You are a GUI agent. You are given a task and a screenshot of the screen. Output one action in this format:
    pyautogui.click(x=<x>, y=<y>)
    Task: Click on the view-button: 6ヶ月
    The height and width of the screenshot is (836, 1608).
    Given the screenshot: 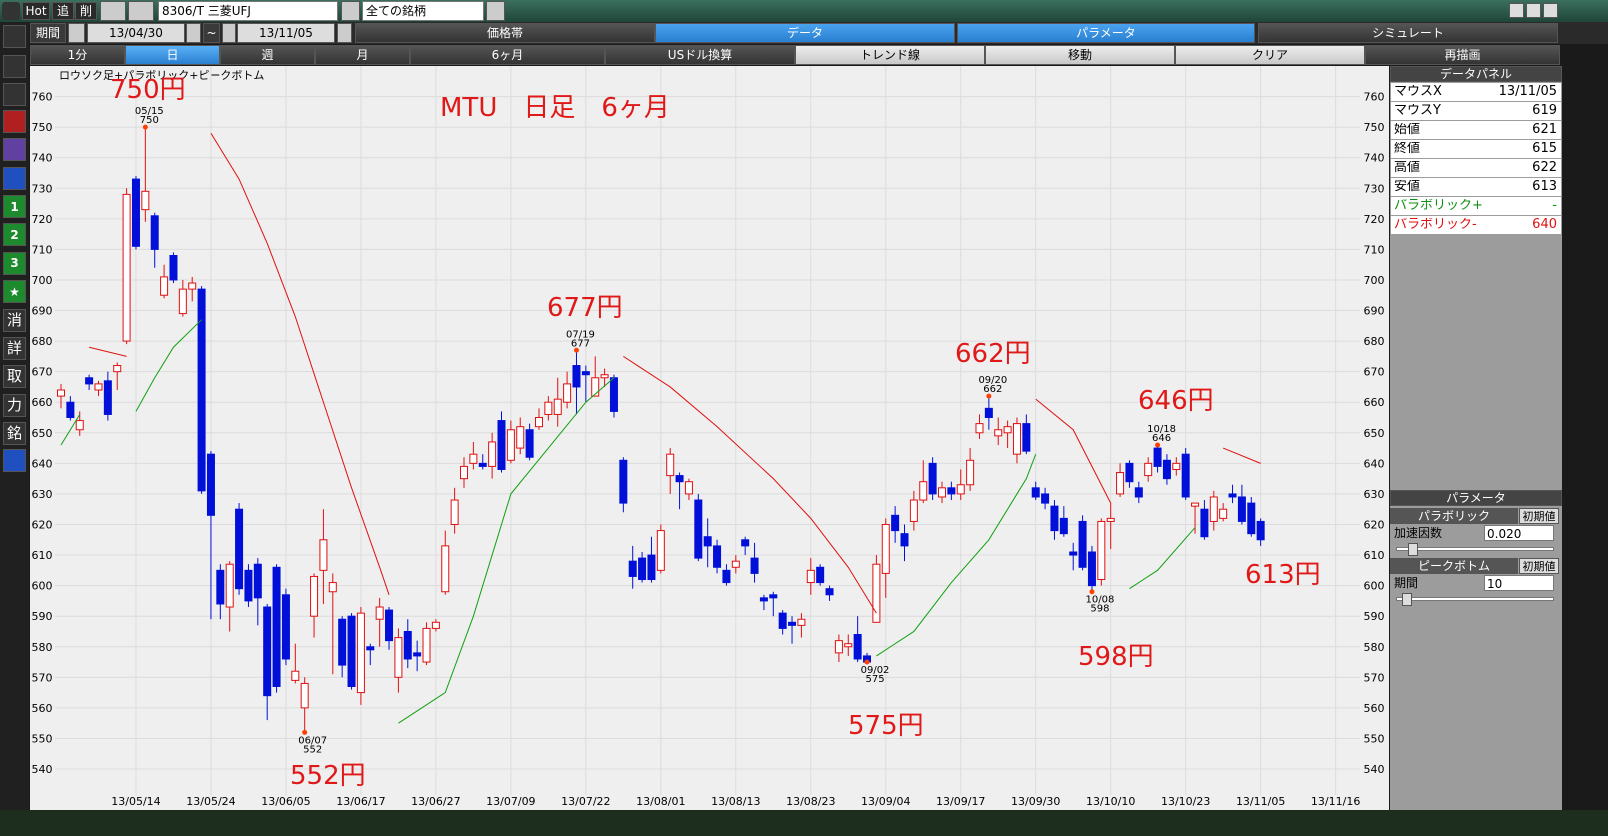 What is the action you would take?
    pyautogui.click(x=507, y=55)
    